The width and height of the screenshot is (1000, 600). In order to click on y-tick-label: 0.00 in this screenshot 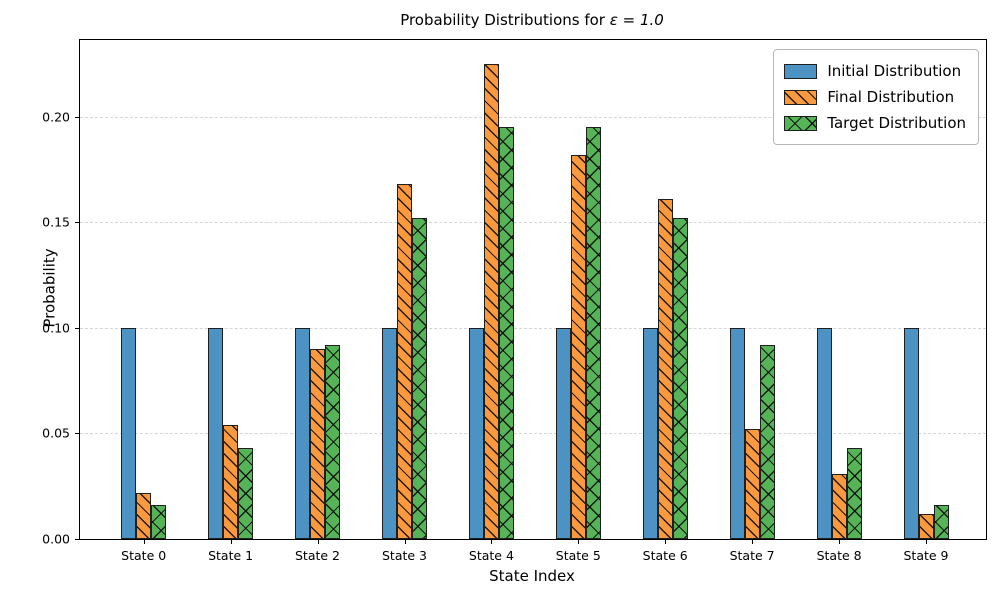, I will do `click(56, 539)`.